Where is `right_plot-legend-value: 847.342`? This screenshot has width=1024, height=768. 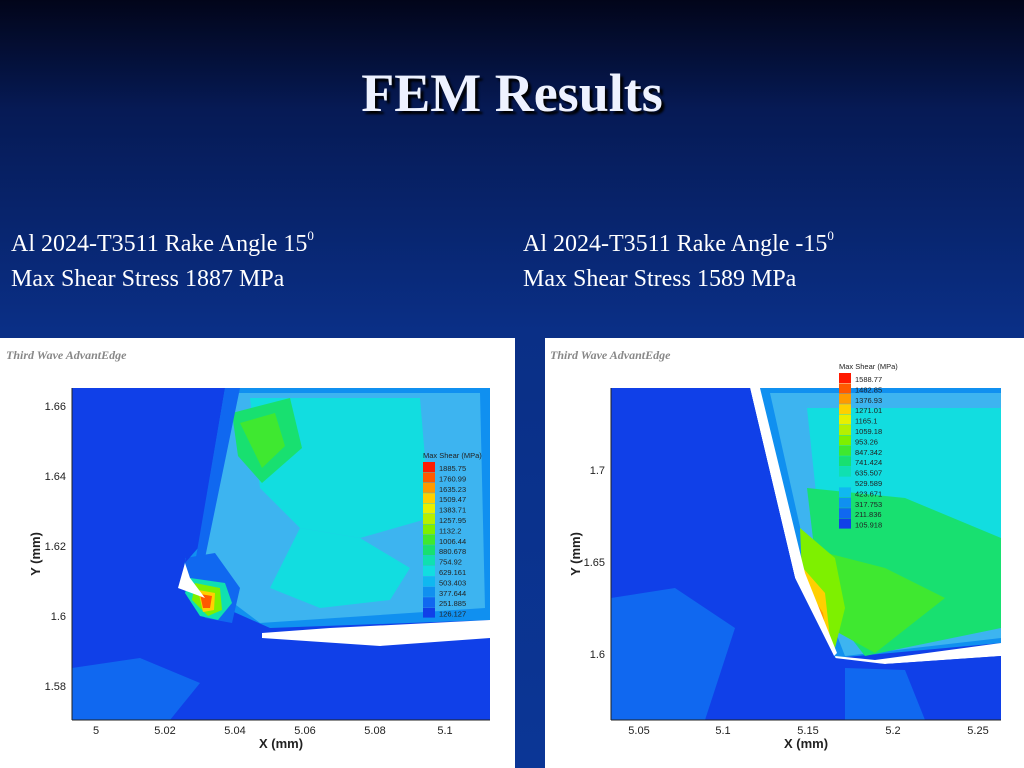
right_plot-legend-value: 847.342 is located at coordinates (868, 452).